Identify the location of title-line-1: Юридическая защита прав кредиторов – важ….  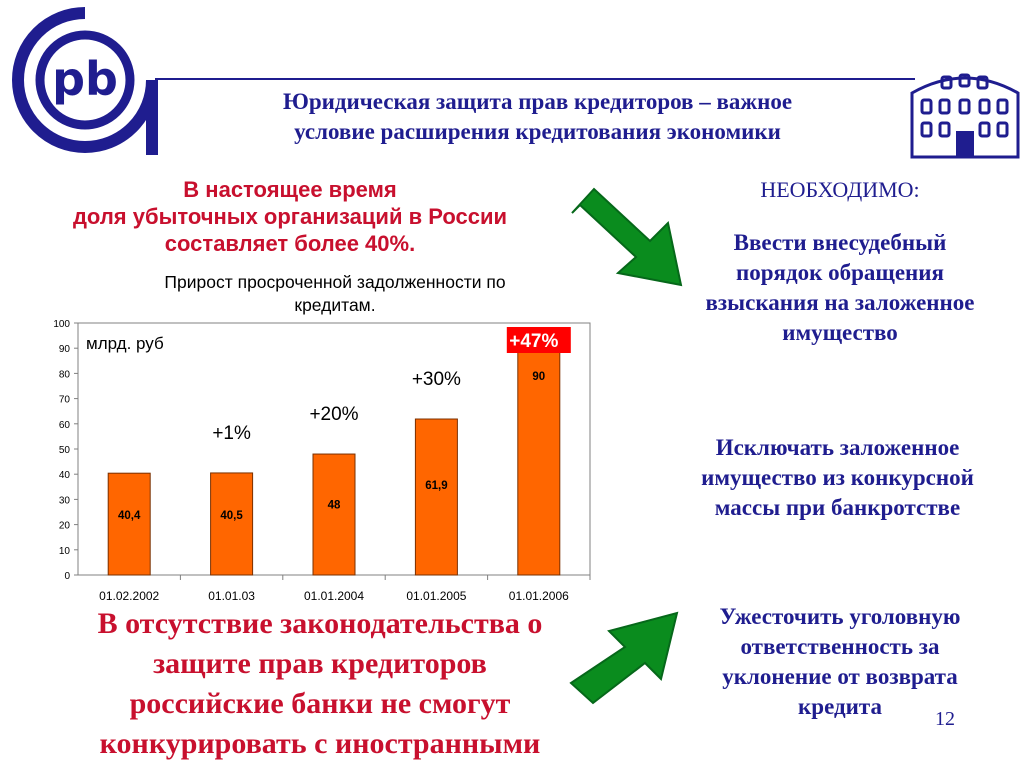
(537, 101).